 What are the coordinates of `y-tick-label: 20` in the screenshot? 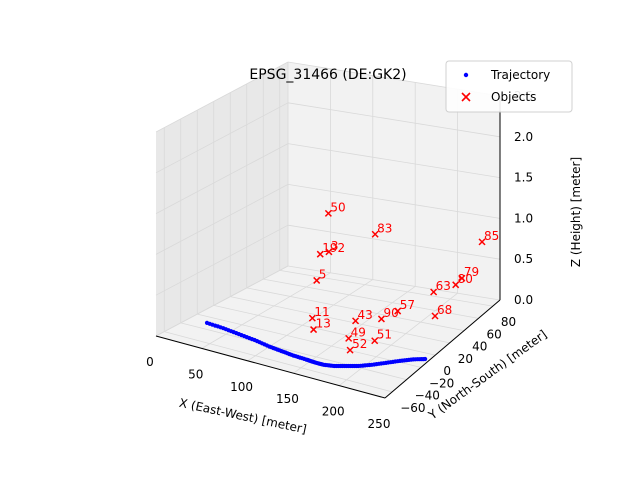 It's located at (465, 359).